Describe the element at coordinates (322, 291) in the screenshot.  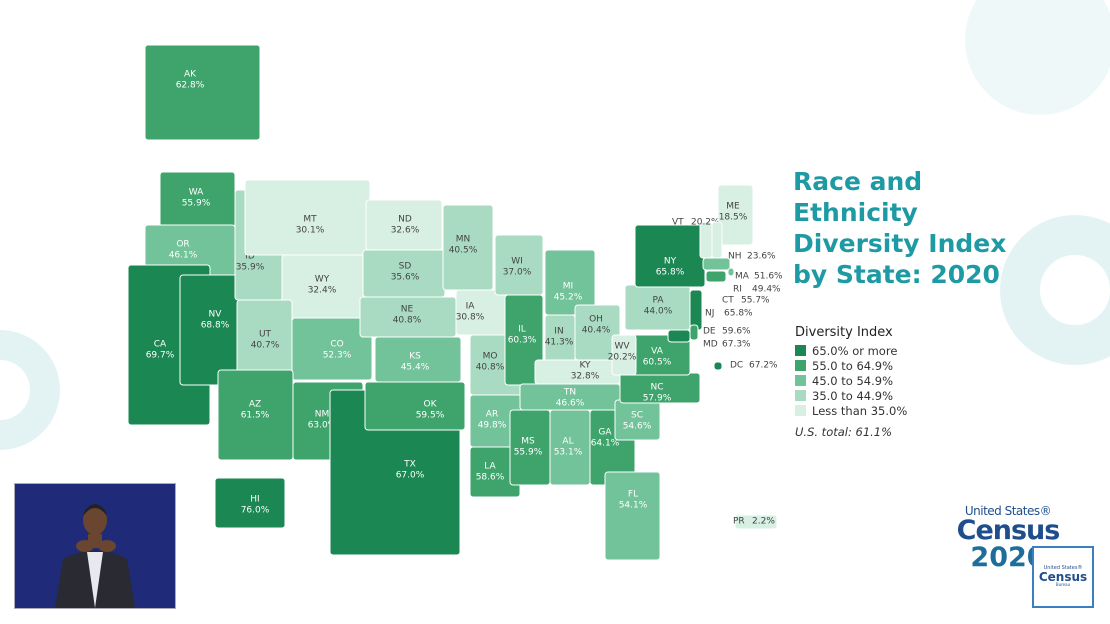
I see `state-value: 32.4%` at that location.